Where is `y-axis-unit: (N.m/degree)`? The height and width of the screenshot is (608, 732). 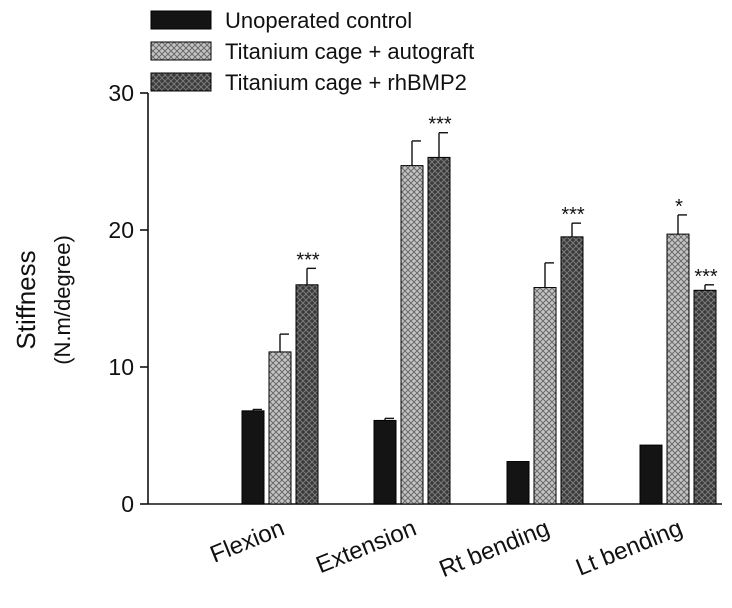
y-axis-unit: (N.m/degree) is located at coordinates (62, 300).